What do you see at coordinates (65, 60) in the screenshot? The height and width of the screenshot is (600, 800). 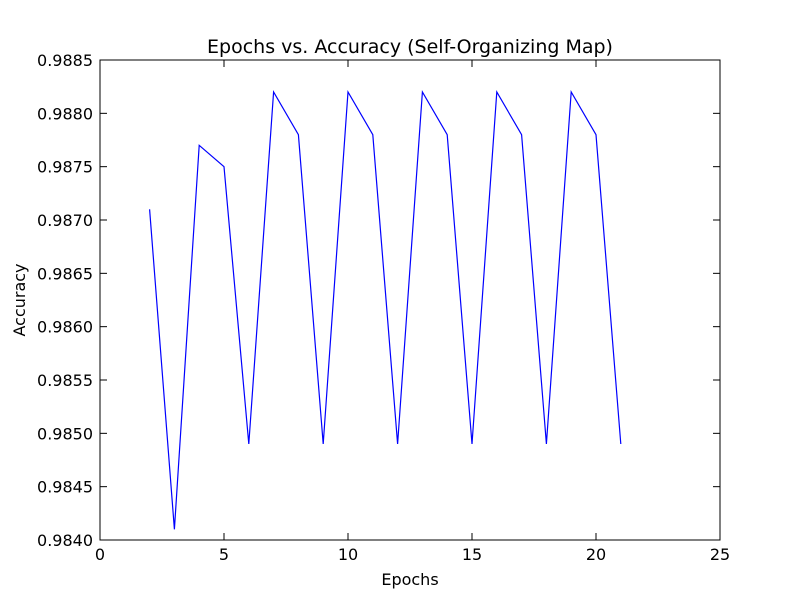 I see `y-tick-label: 0.9885` at bounding box center [65, 60].